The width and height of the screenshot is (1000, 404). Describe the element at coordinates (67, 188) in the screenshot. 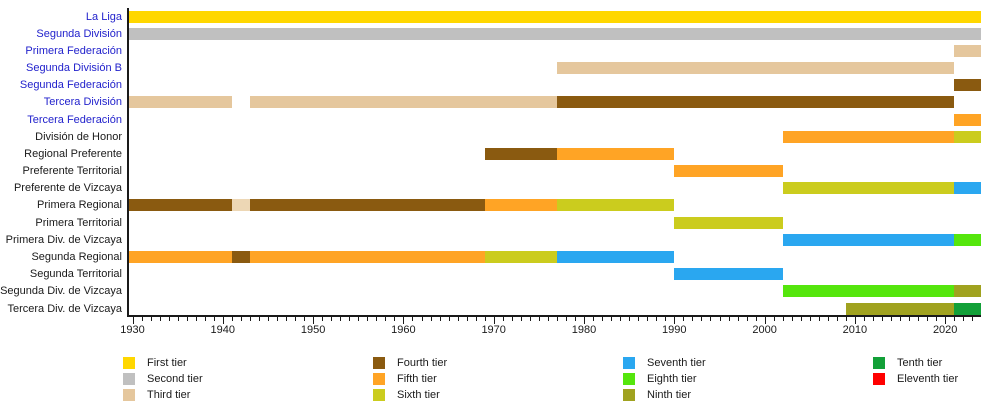

I see `row-label-preferente-de-vizcaya: Preferente de Vizcaya` at that location.